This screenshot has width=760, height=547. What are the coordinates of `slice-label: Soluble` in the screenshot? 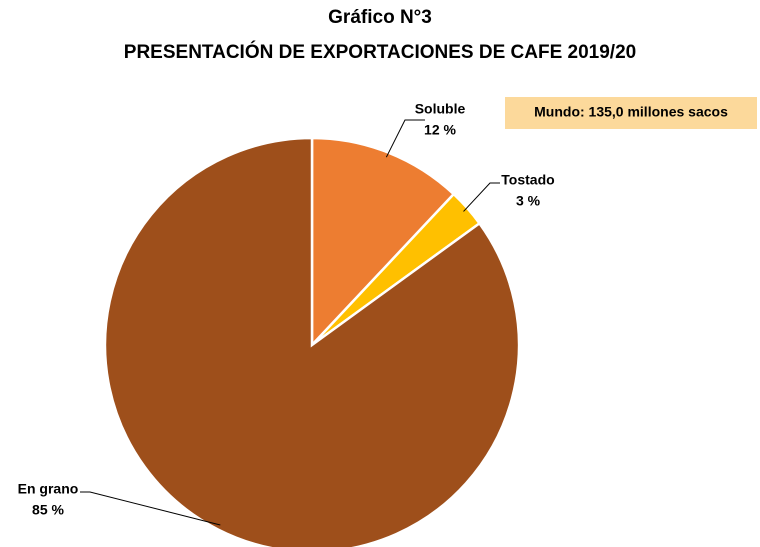 It's located at (440, 109).